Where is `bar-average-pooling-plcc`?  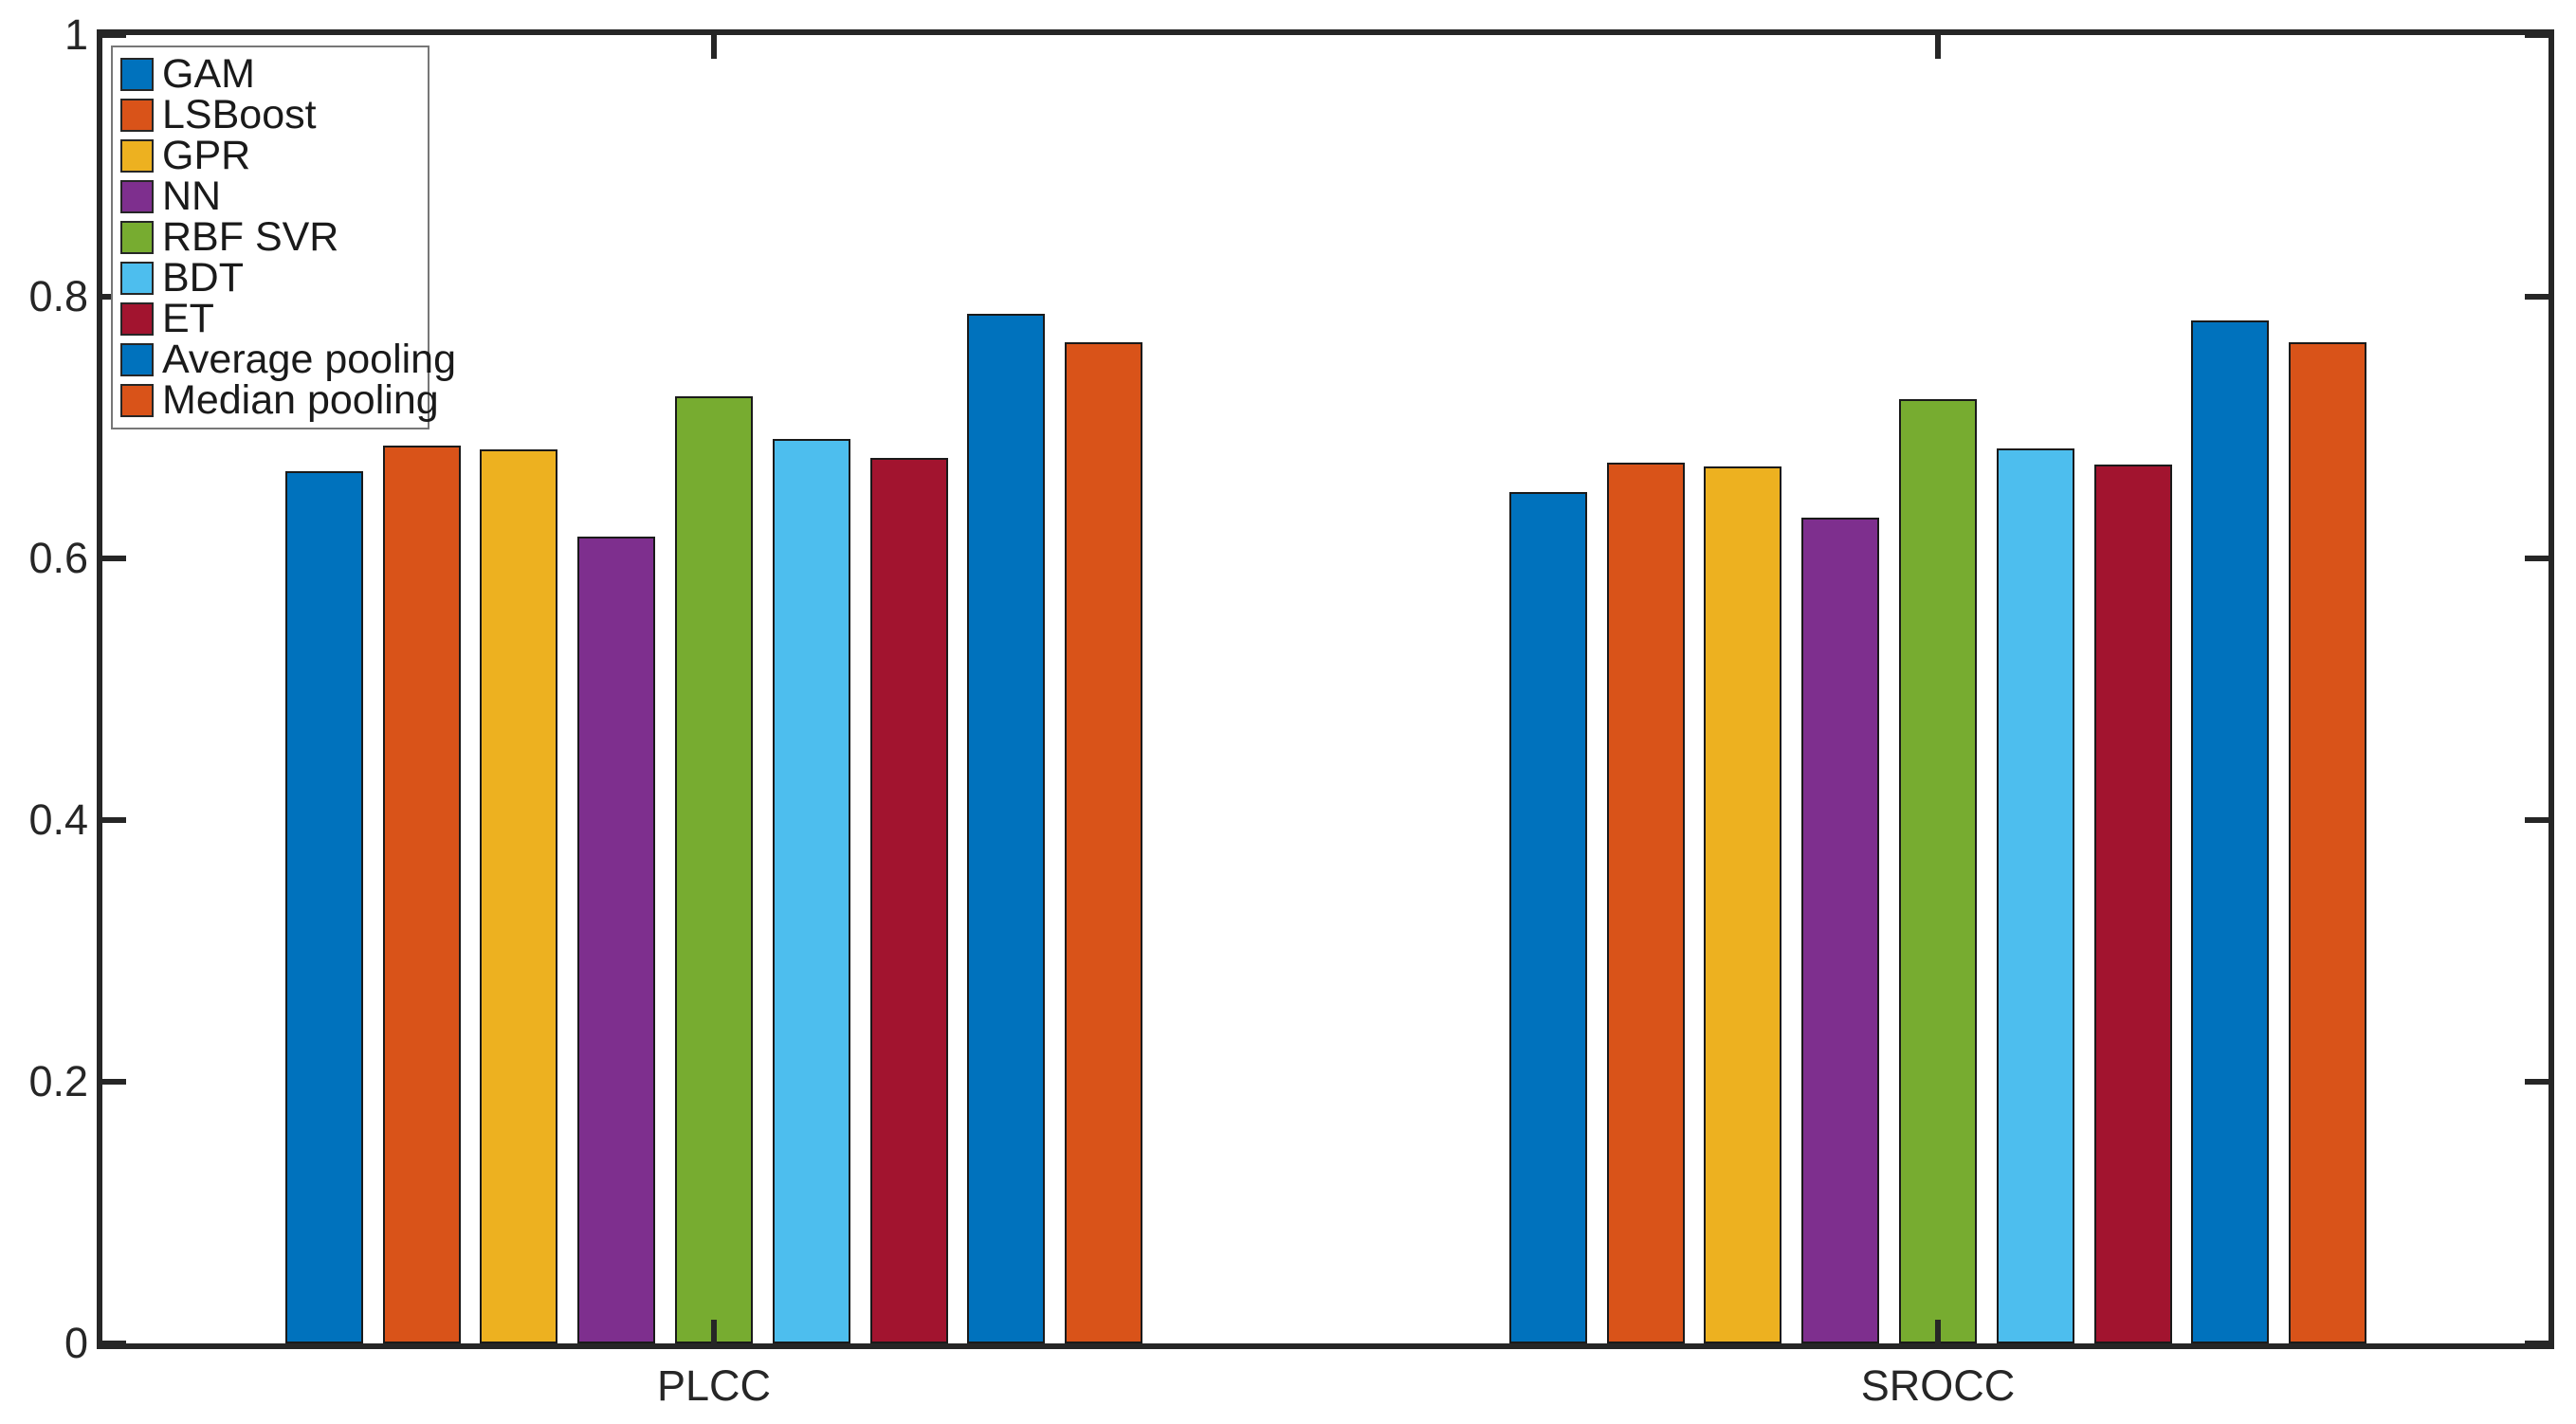 bar-average-pooling-plcc is located at coordinates (1006, 828).